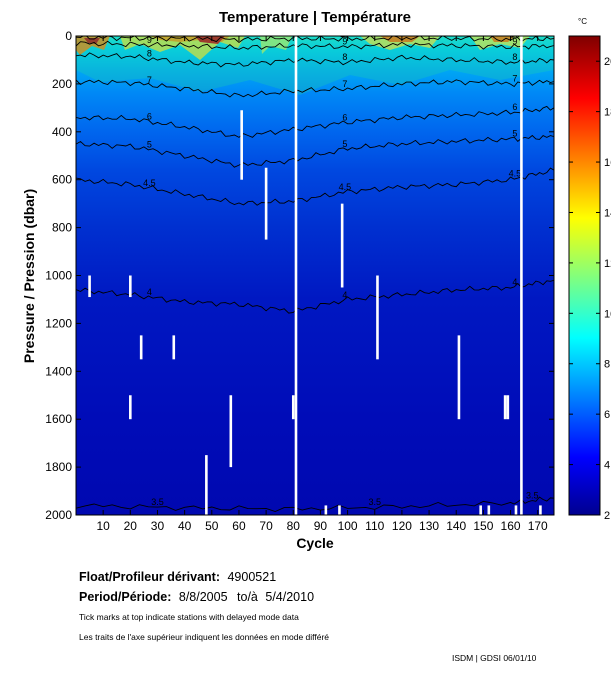 This screenshot has width=611, height=675. Describe the element at coordinates (344, 57) in the screenshot. I see `isotherm-label: 8` at that location.